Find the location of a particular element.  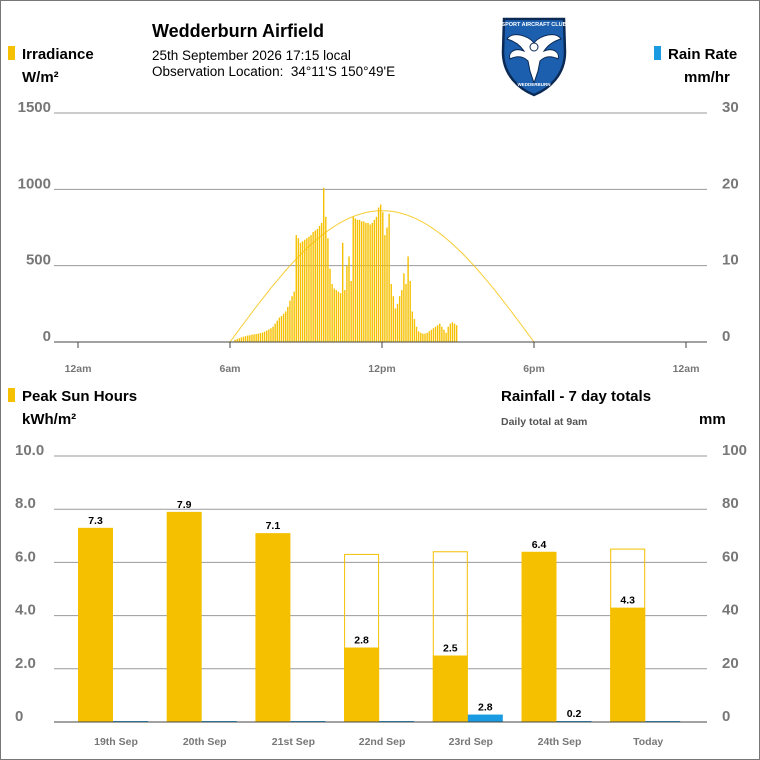

location-label: Observation Location: is located at coordinates (218, 71).